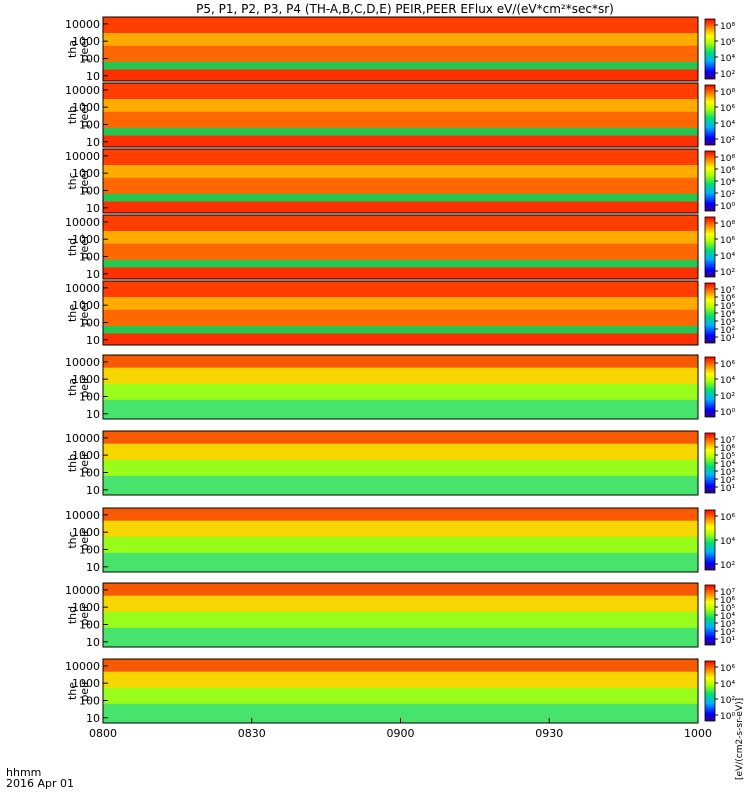 This screenshot has height=800, width=750. What do you see at coordinates (740, 739) in the screenshot?
I see `colorbar-unit-label: [eV/(cm2-s-sr-eV)]` at bounding box center [740, 739].